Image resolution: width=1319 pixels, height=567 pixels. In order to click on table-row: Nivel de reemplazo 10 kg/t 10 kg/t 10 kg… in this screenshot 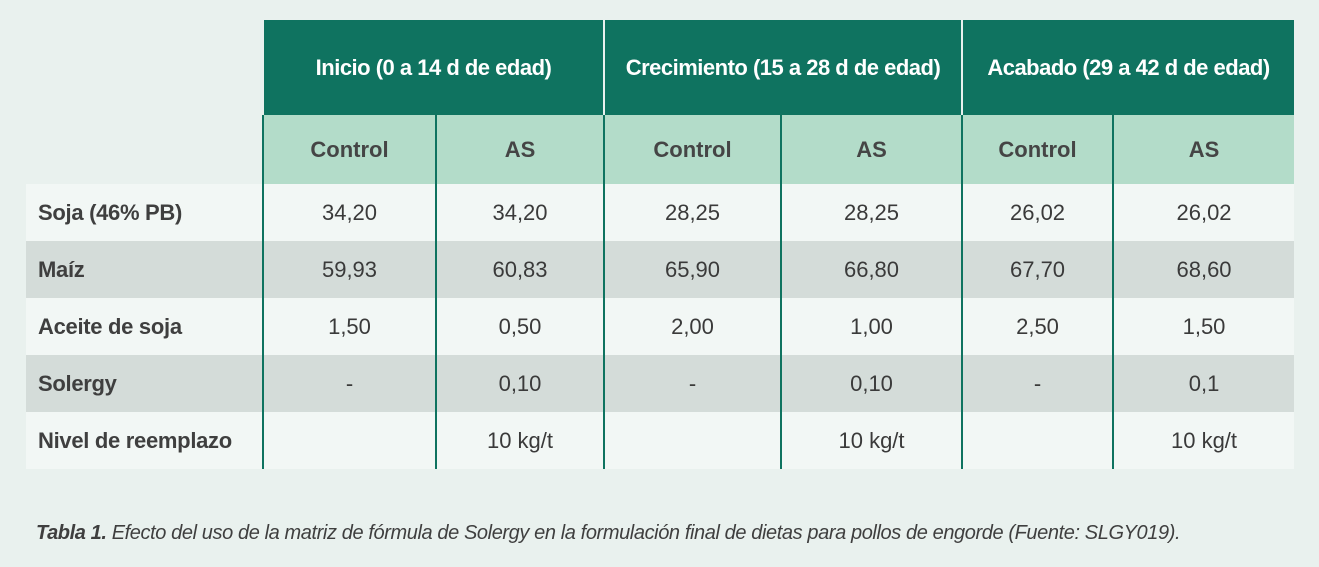, I will do `click(660, 440)`.